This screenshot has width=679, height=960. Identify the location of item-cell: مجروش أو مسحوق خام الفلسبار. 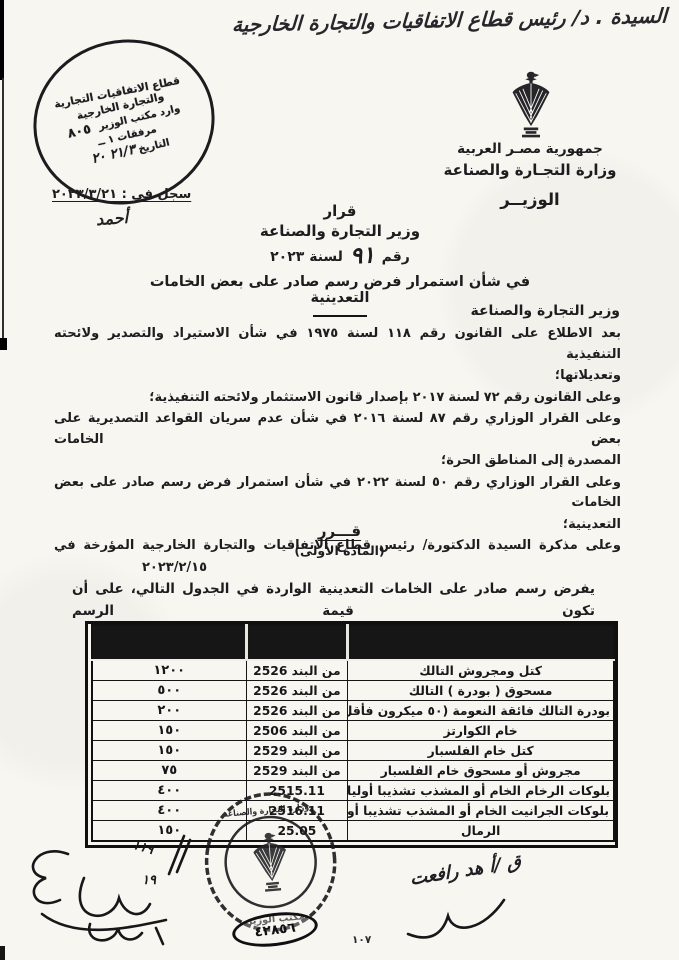
(481, 770).